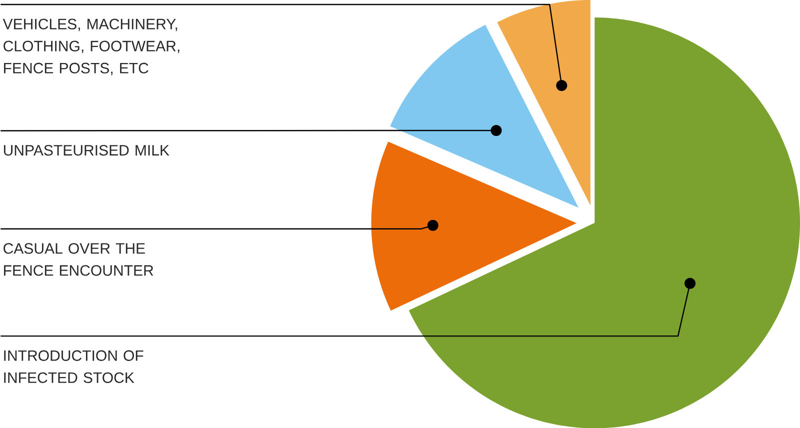 The height and width of the screenshot is (428, 800). What do you see at coordinates (91, 47) in the screenshot?
I see `slice-label: VEHICLES, MACHINERY, CLOTHING, FOOTWEAR, FENCE POSTS, ETC` at bounding box center [91, 47].